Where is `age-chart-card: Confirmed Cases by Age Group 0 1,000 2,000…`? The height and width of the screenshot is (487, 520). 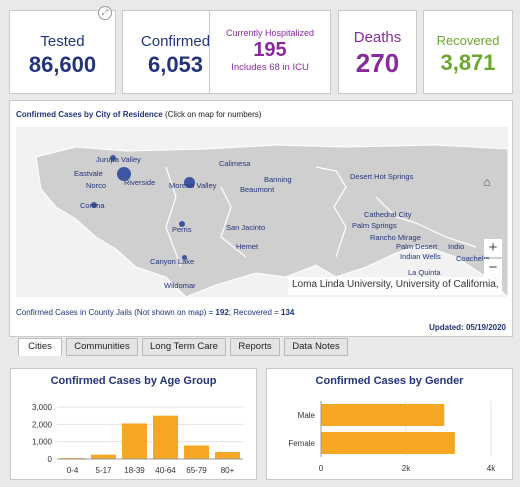
age-chart-card: Confirmed Cases by Age Group 0 1,000 2,000… is located at coordinates (133, 424).